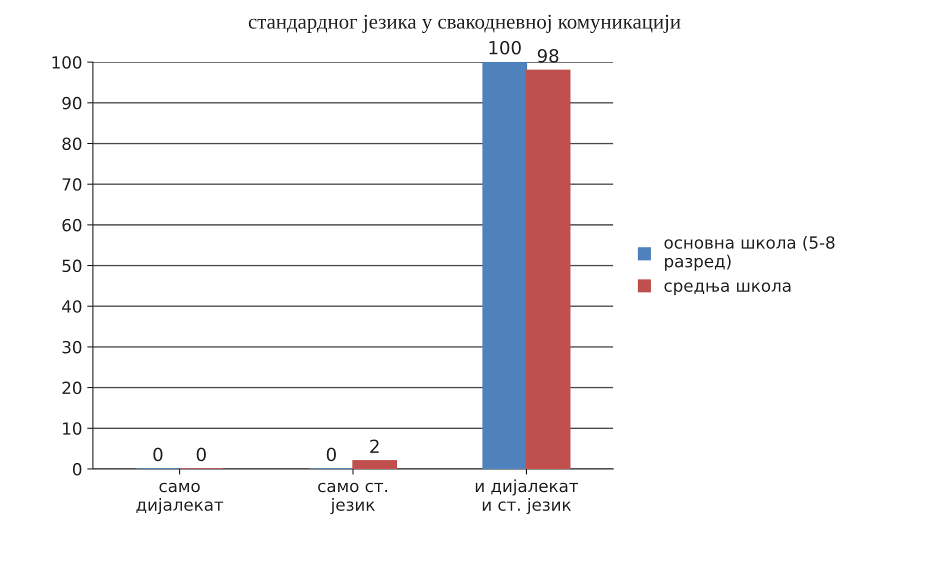 The width and height of the screenshot is (929, 565). Describe the element at coordinates (548, 55) in the screenshot. I see `data-label: 98` at that location.